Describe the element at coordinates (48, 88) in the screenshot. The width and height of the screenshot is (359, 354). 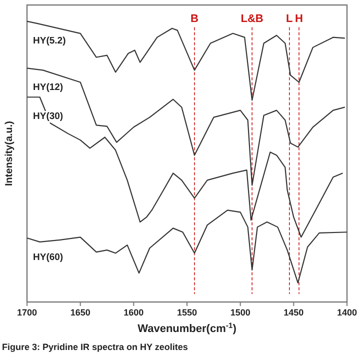
I see `series-label: HY(12)` at that location.